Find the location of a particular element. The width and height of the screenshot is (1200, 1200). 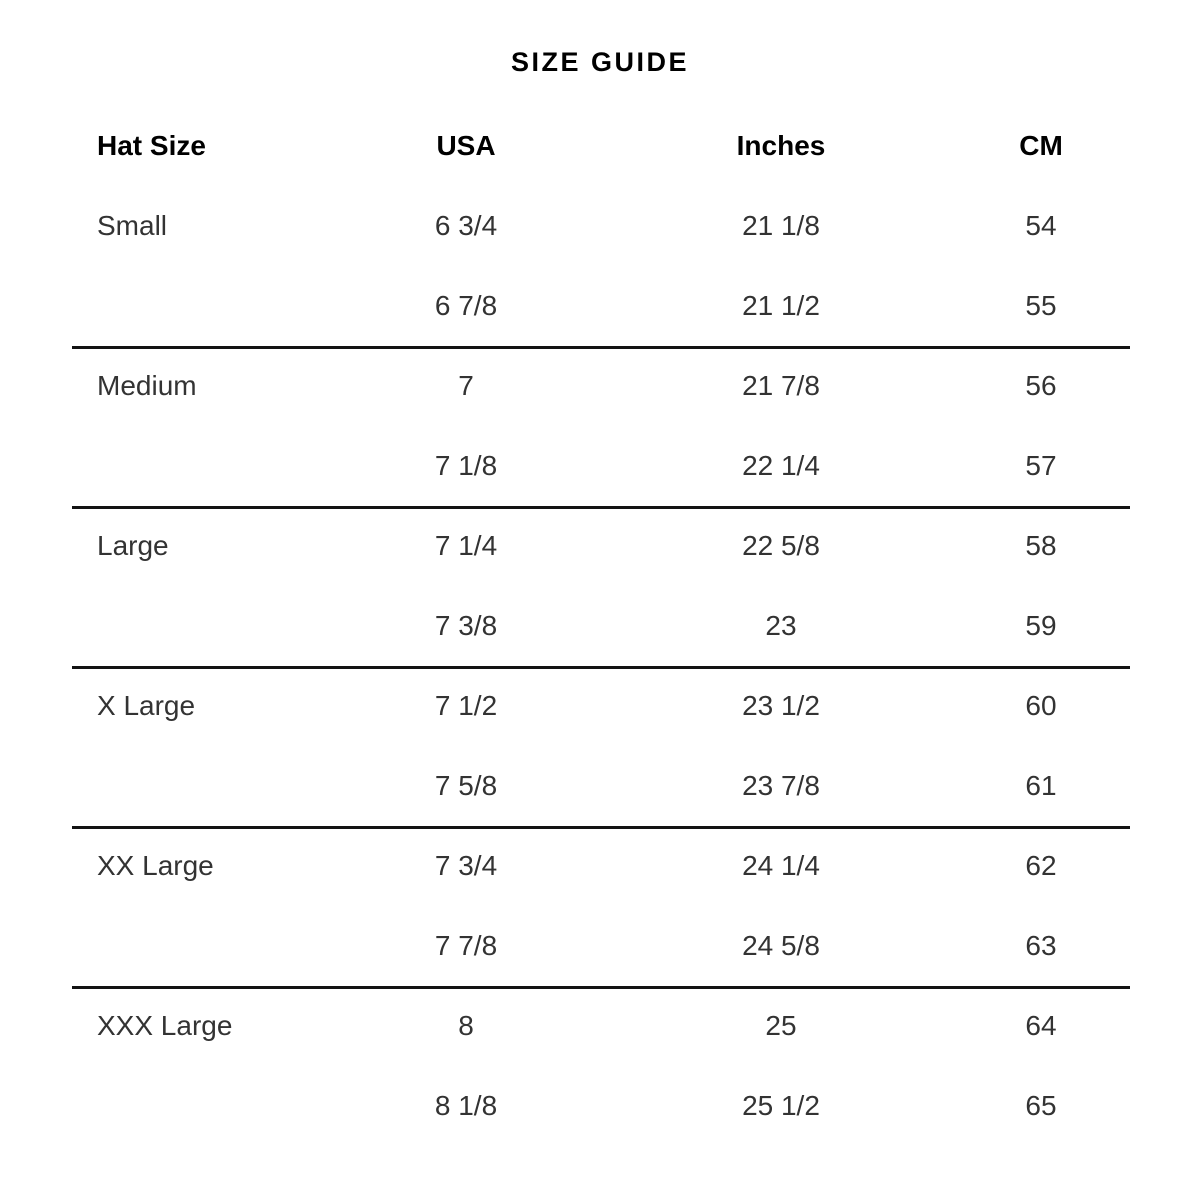

inches-cell: 24 1/4 is located at coordinates (781, 865).